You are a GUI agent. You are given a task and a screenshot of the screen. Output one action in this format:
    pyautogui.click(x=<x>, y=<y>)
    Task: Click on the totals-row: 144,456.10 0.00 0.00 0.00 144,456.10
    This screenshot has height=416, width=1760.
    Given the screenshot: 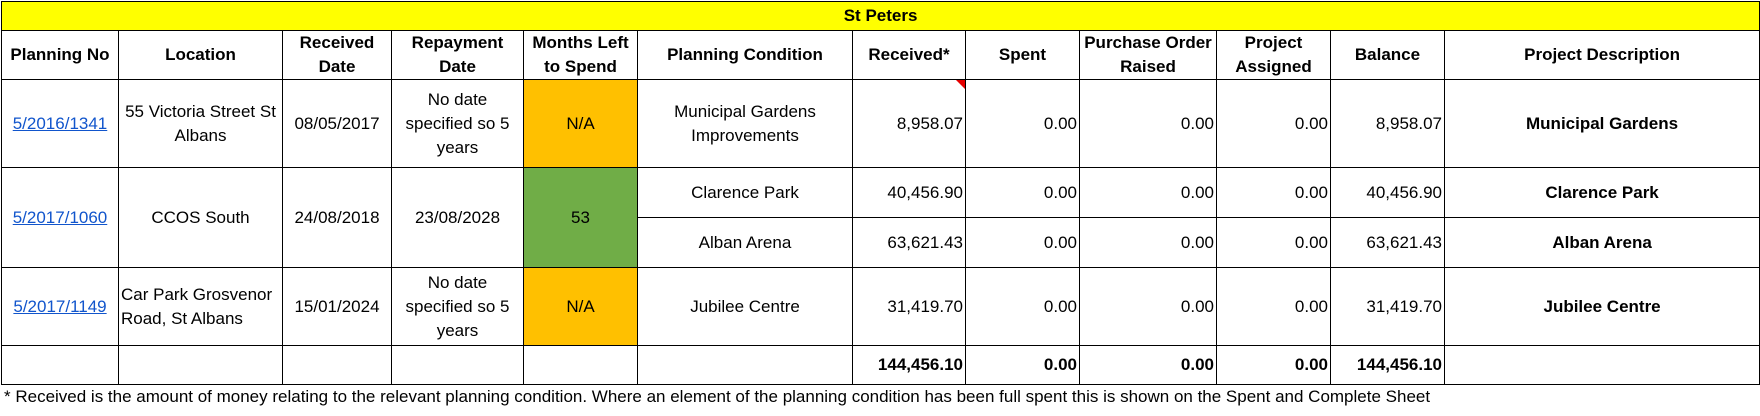 What is the action you would take?
    pyautogui.click(x=880, y=365)
    